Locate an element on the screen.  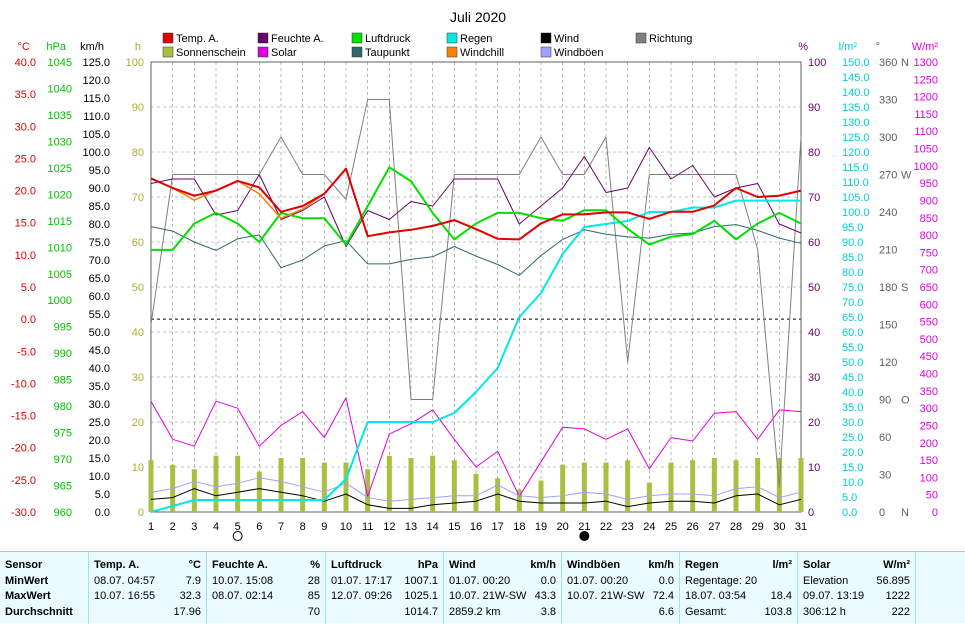
day-tick: 2 is located at coordinates (173, 527).